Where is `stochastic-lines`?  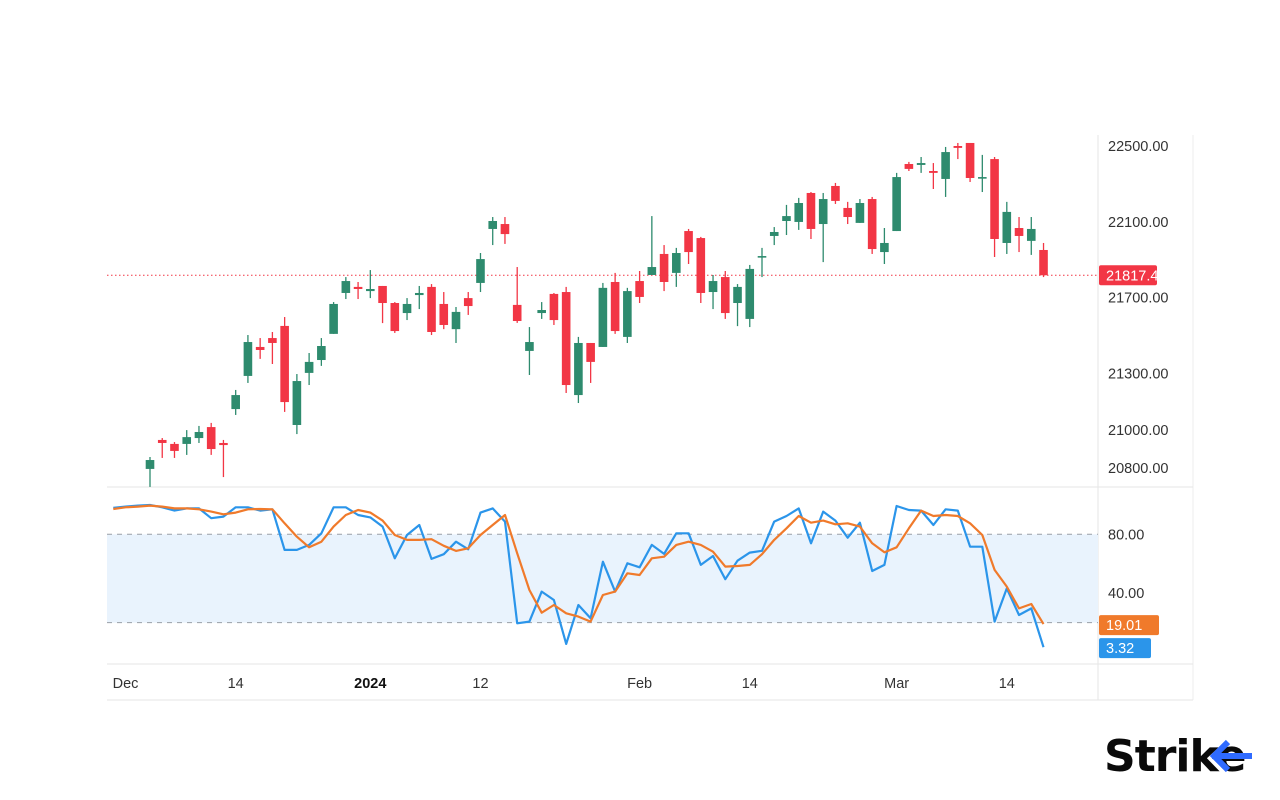
stochastic-lines is located at coordinates (579, 575).